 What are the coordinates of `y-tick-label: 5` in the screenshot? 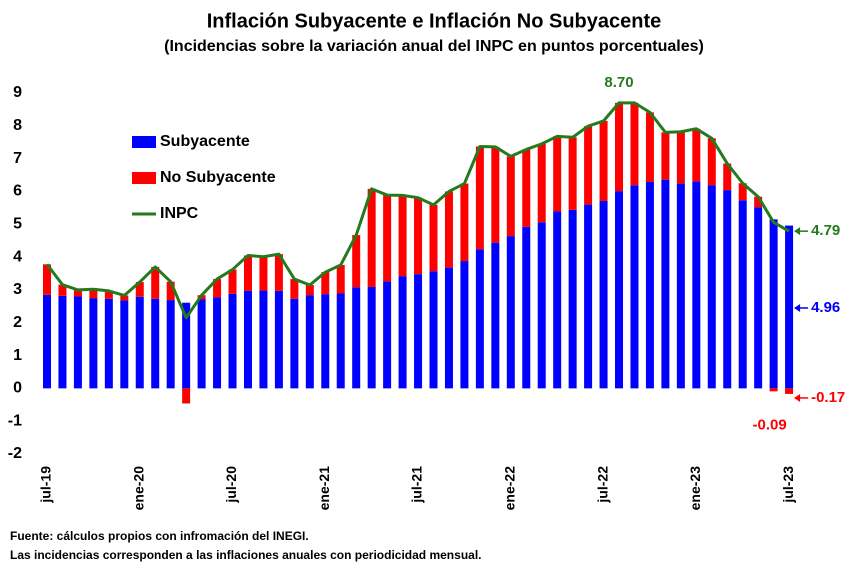 It's located at (17, 223).